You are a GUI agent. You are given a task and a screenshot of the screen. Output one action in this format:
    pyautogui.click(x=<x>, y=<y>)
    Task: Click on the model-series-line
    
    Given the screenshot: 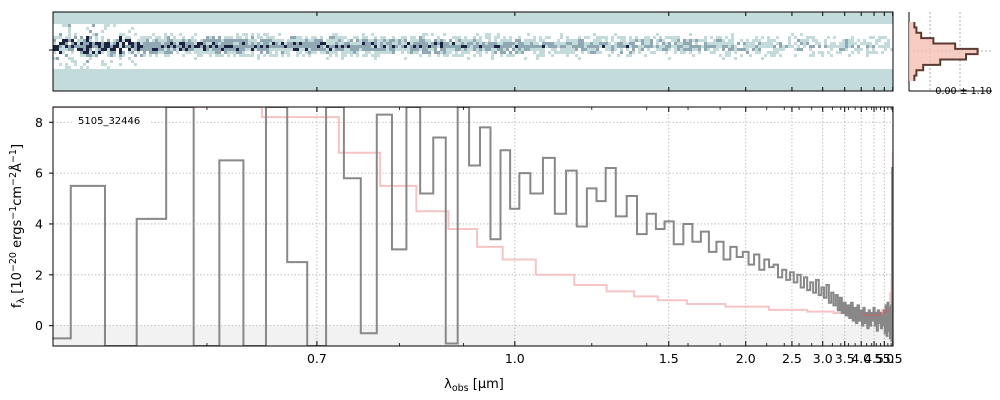 What is the action you would take?
    pyautogui.click(x=875, y=313)
    